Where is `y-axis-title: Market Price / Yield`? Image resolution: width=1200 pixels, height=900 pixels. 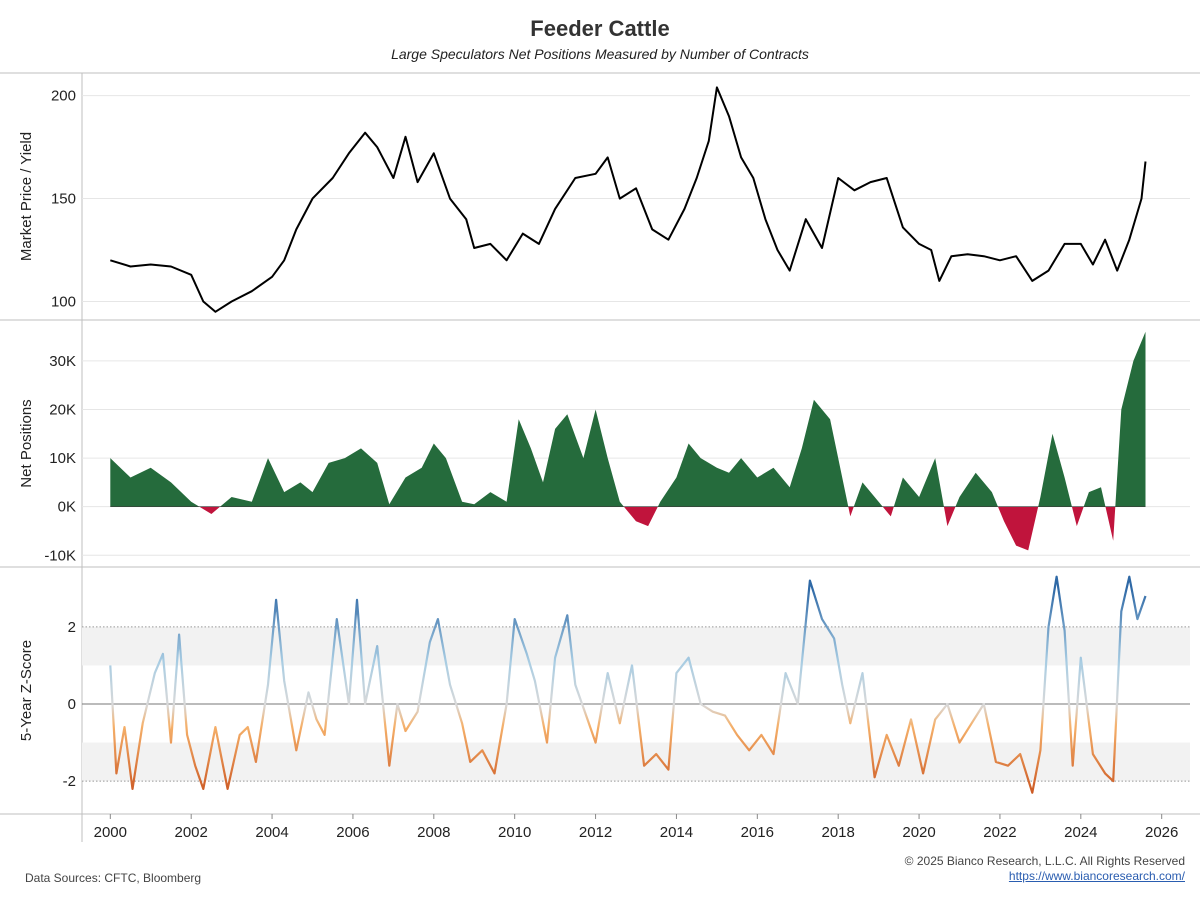
y-axis-title: Market Price / Yield is located at coordinates (26, 196).